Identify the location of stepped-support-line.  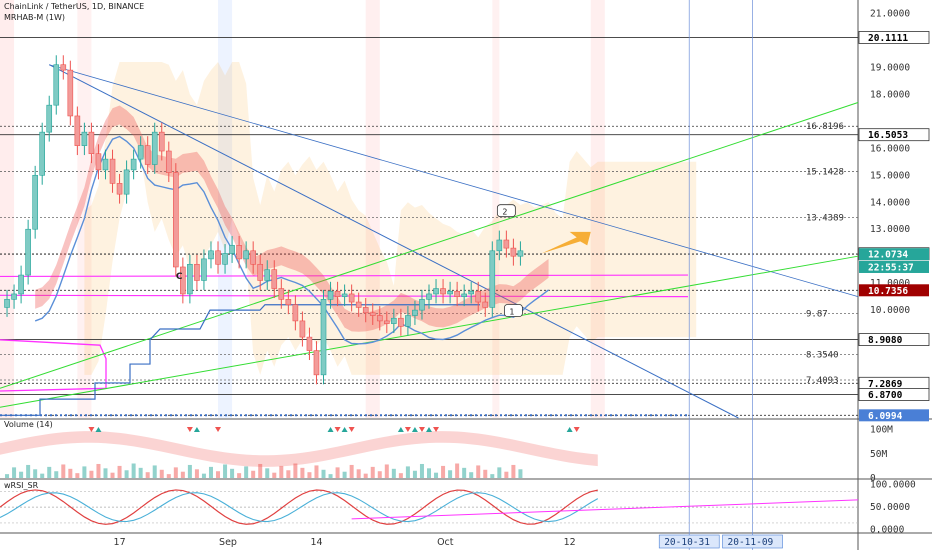
(240, 360).